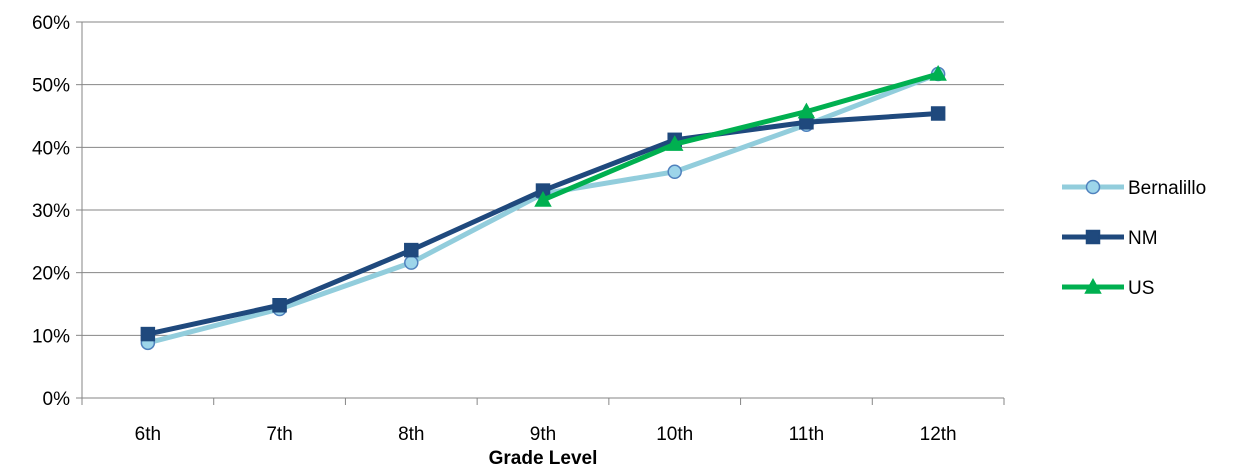 The image size is (1238, 468). I want to click on y-tick-label: 10%, so click(51, 336).